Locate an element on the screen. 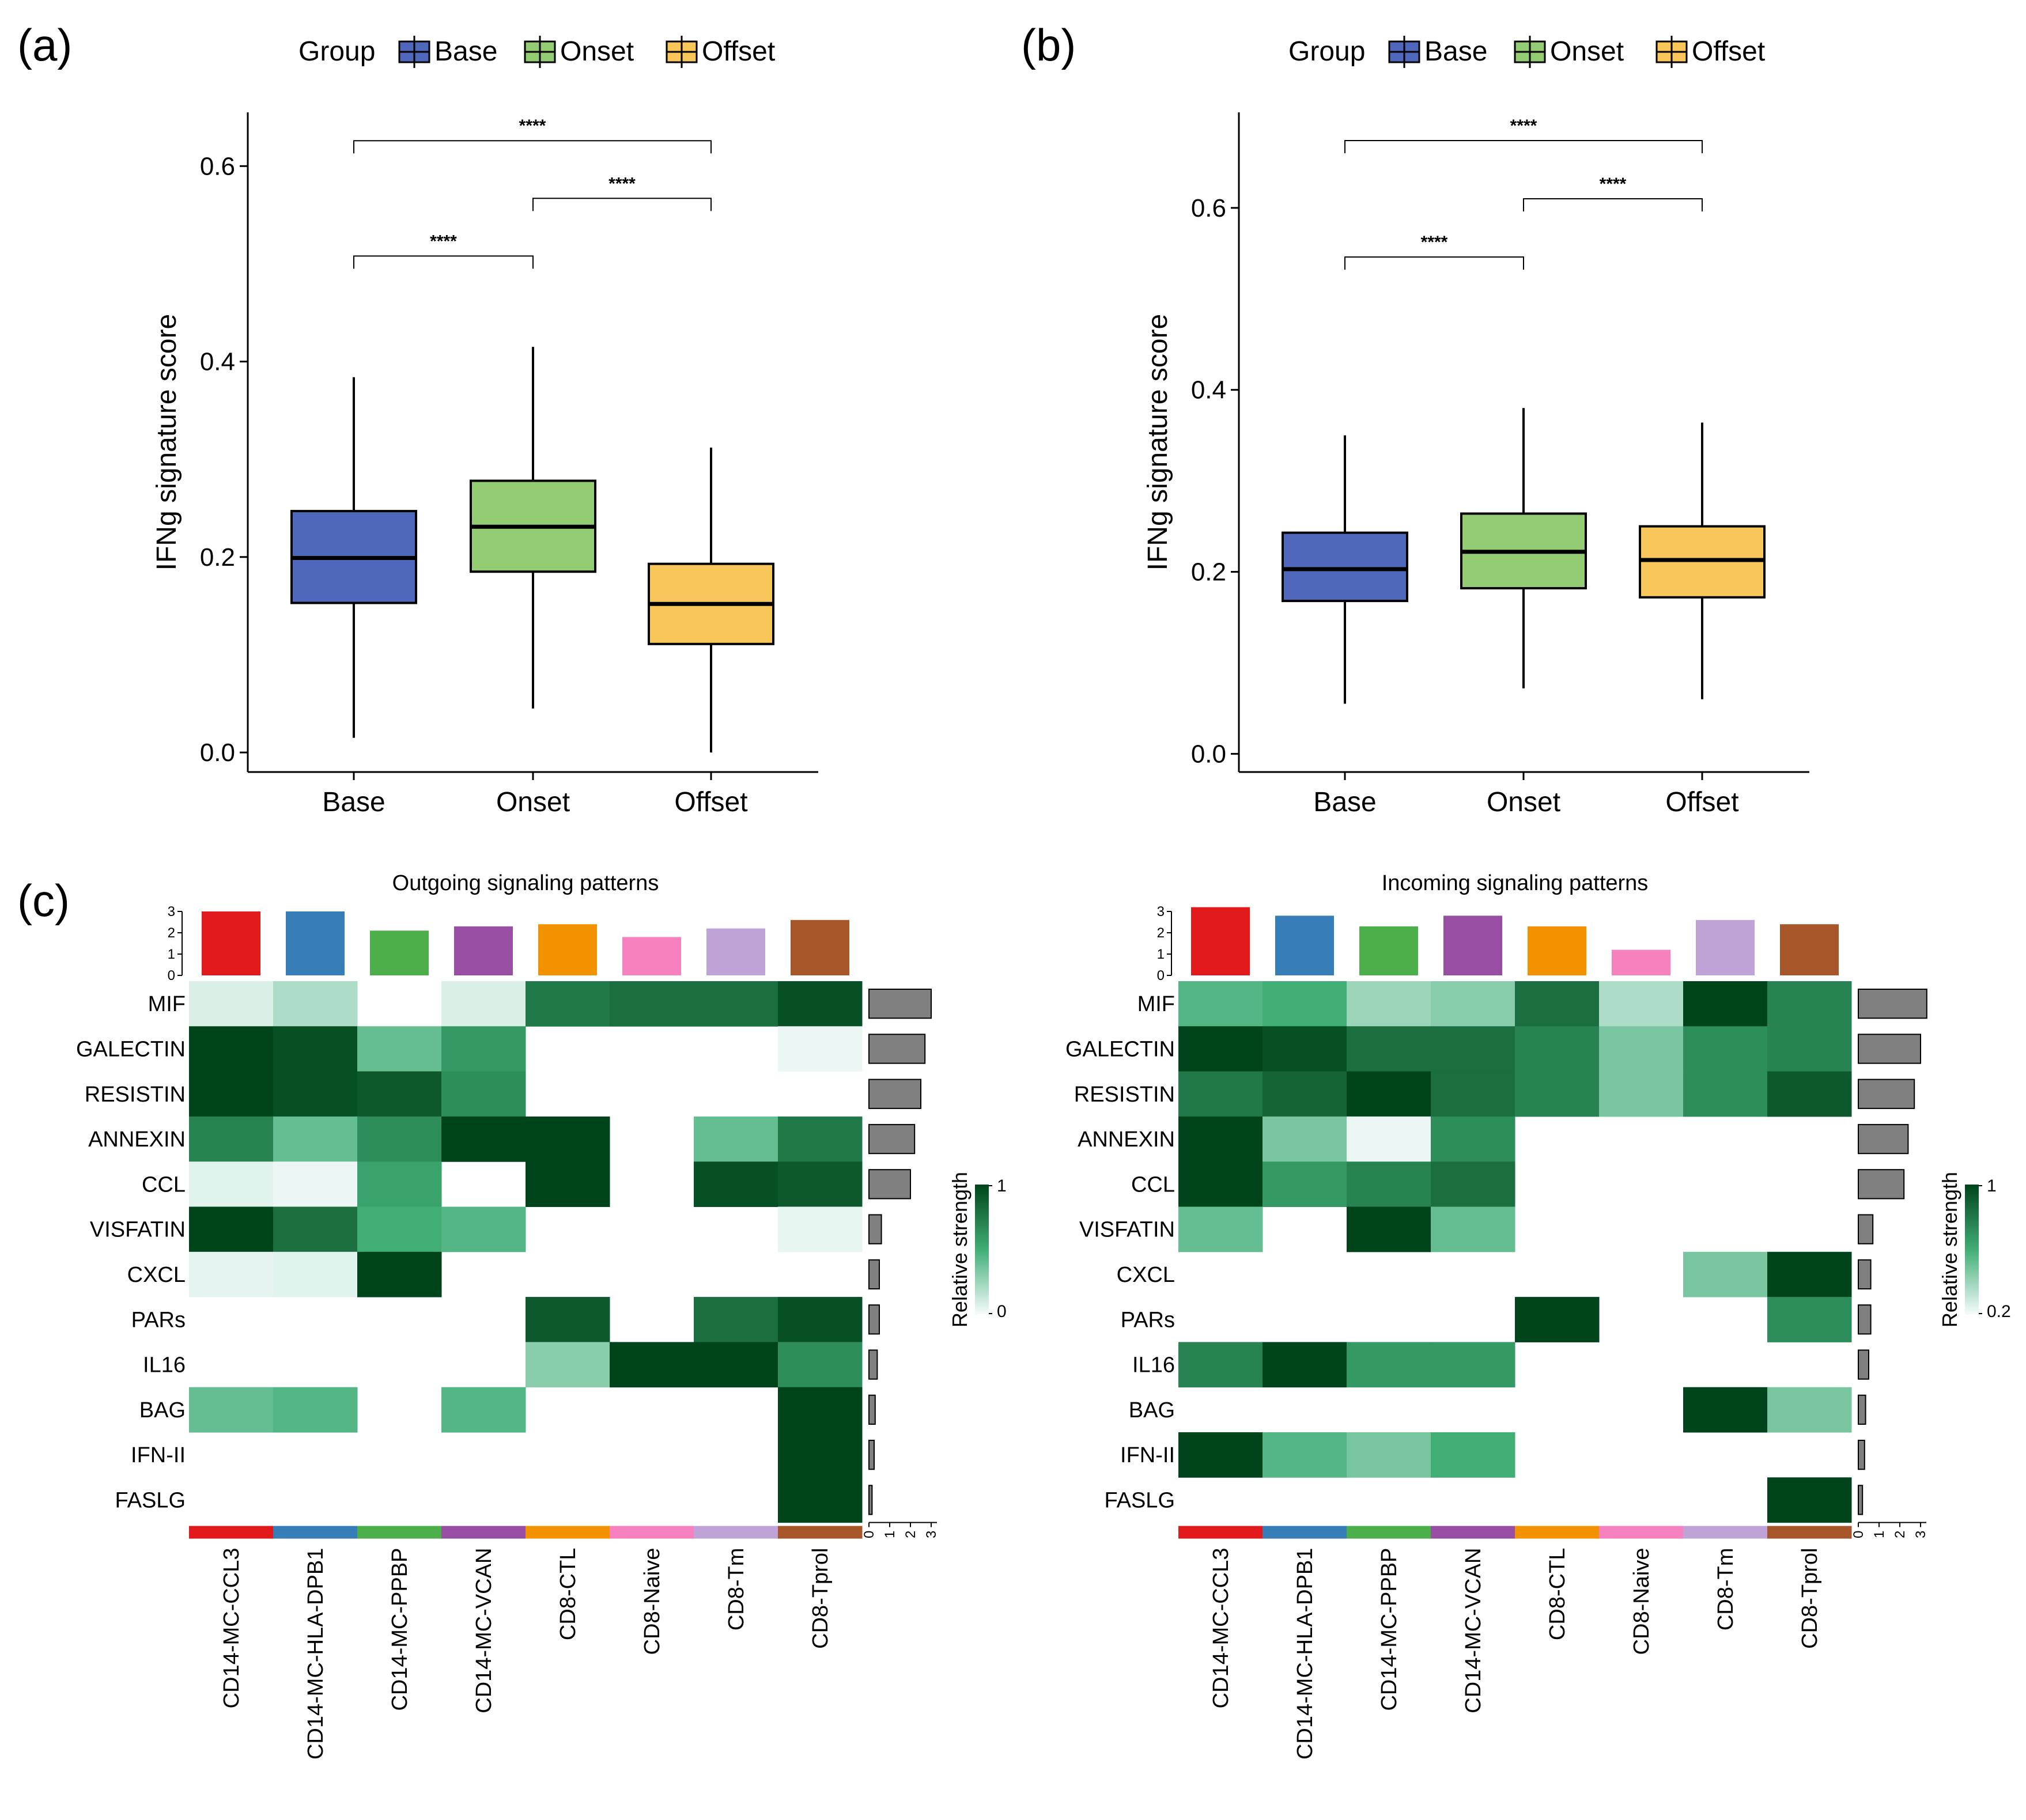 The height and width of the screenshot is (1820, 2026). group-legend: Group Base Onset Offset is located at coordinates (1526, 52).